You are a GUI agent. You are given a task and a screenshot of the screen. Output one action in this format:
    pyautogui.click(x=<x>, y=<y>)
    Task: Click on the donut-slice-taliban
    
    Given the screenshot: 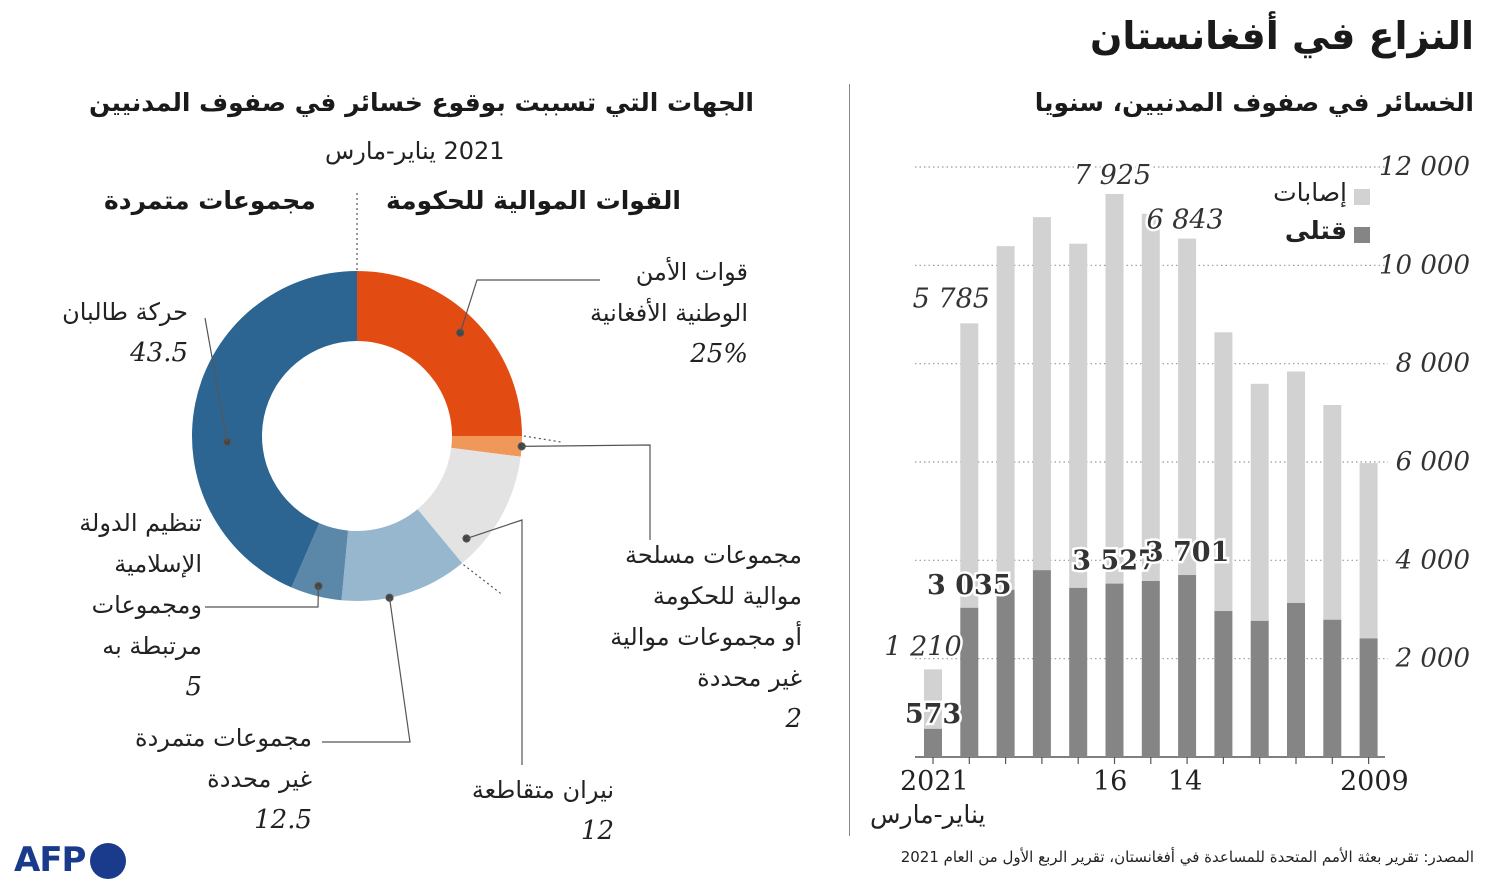 What is the action you would take?
    pyautogui.click(x=274, y=429)
    